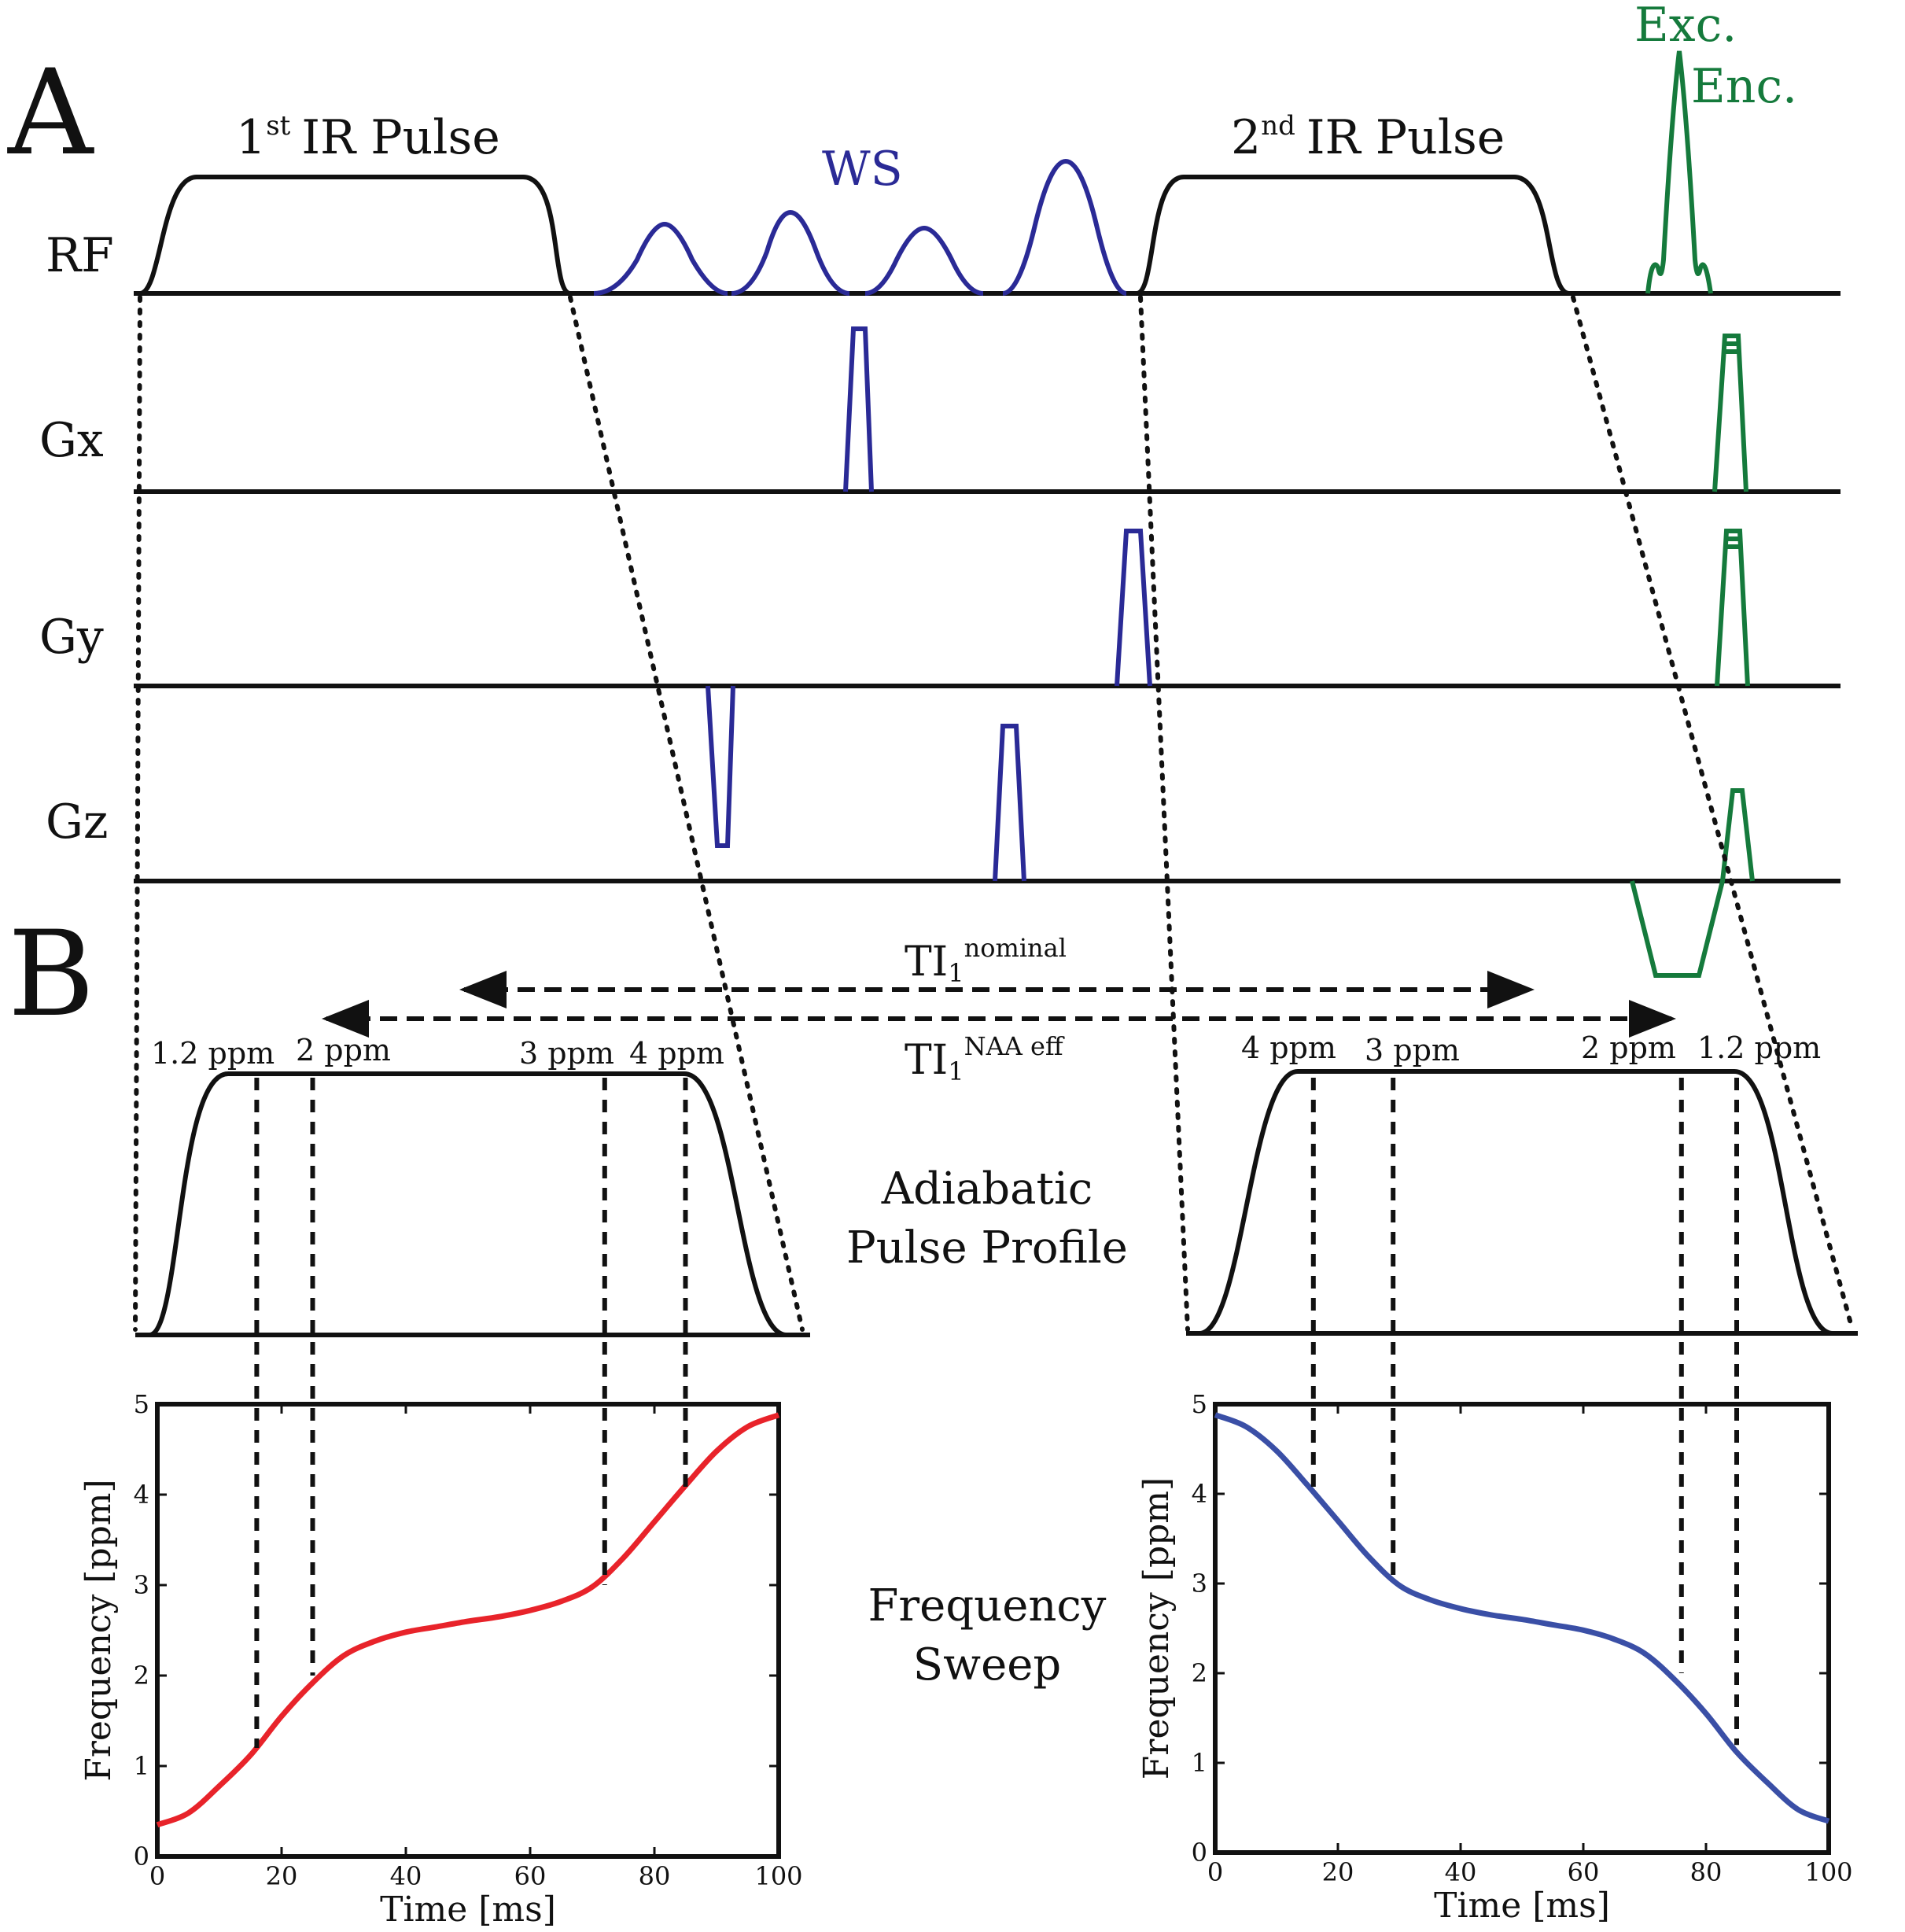 The width and height of the screenshot is (1905, 1932). What do you see at coordinates (50, 113) in the screenshot?
I see `panel-label-a: A` at bounding box center [50, 113].